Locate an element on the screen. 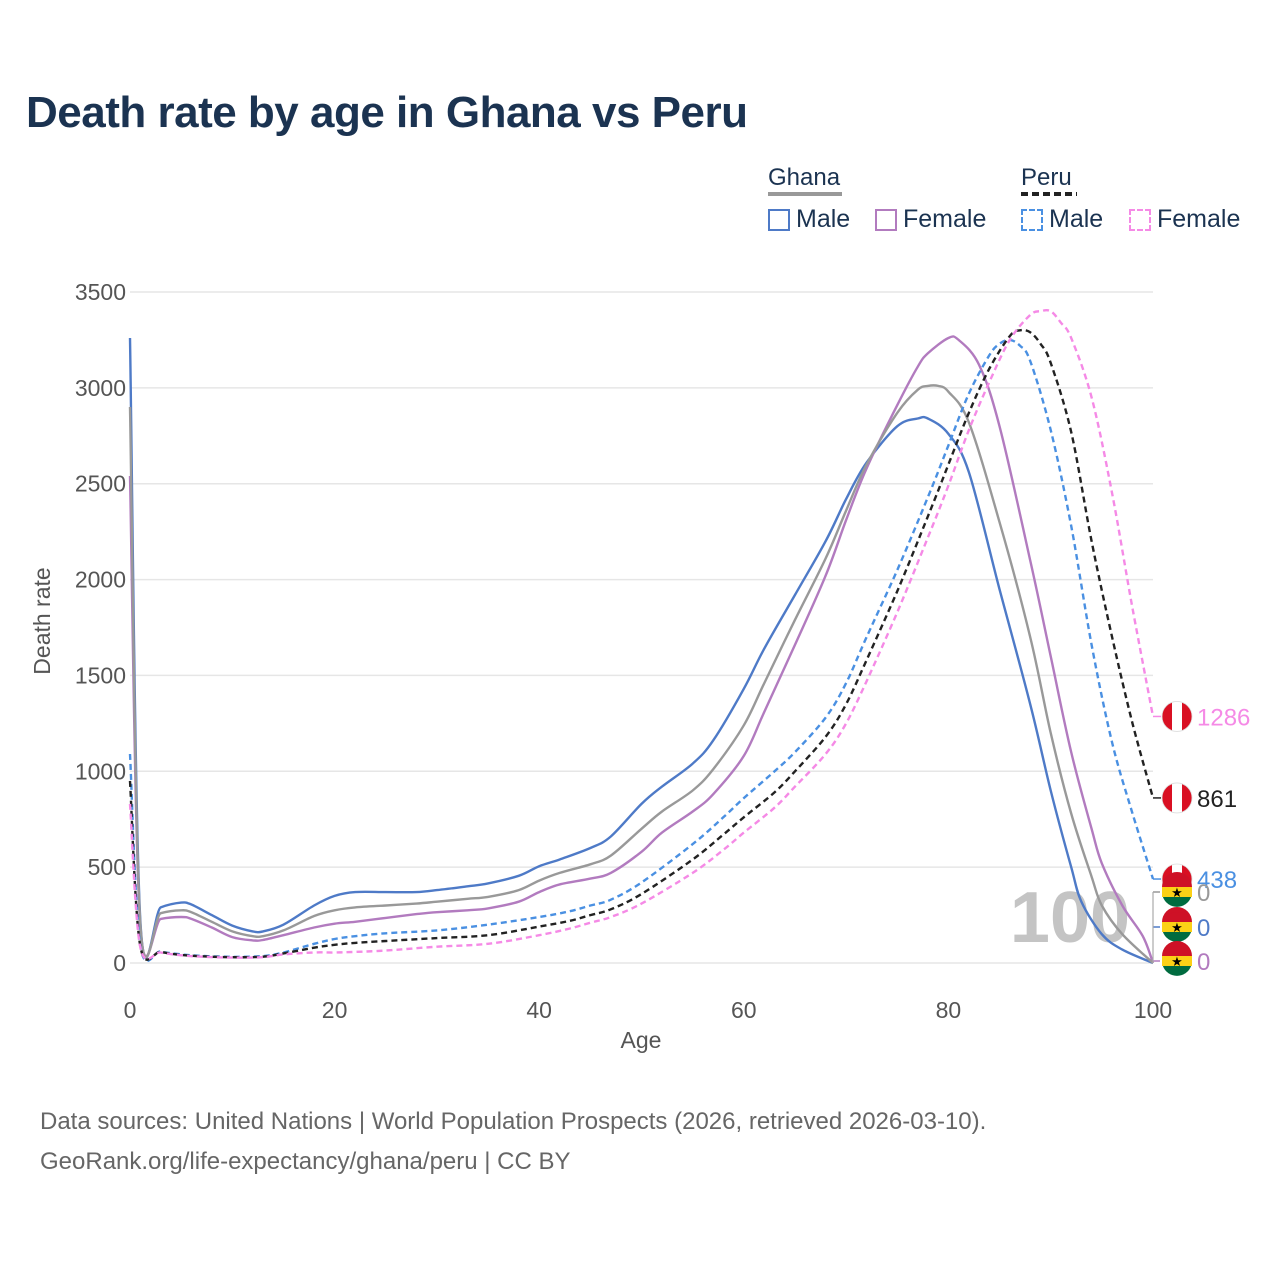 This screenshot has width=1280, height=1280. legend-group-peru: Peru is located at coordinates (1046, 177).